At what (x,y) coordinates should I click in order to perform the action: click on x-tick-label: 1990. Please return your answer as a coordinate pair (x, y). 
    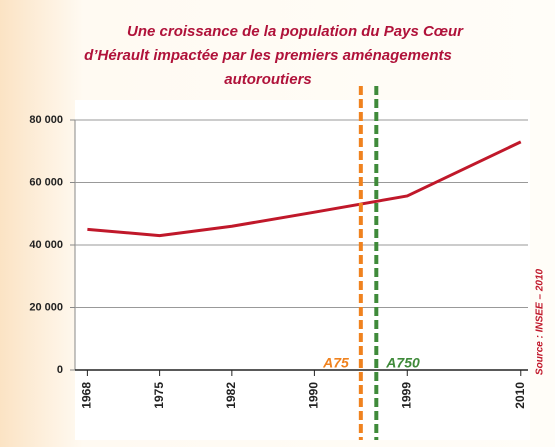
    Looking at the image, I should click on (314, 395).